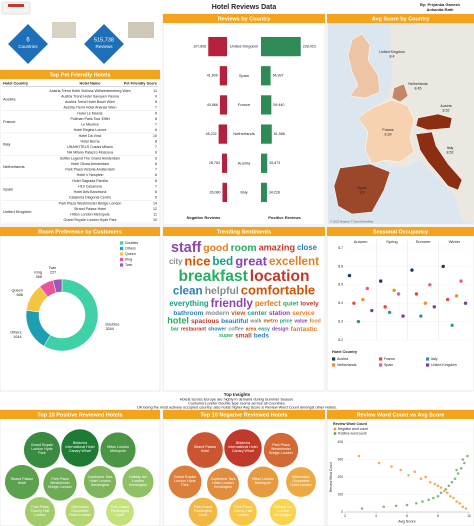  What do you see at coordinates (243, 415) in the screenshot?
I see `panel-title: Top 10 Negative Reviewed Hotels` at bounding box center [243, 415].